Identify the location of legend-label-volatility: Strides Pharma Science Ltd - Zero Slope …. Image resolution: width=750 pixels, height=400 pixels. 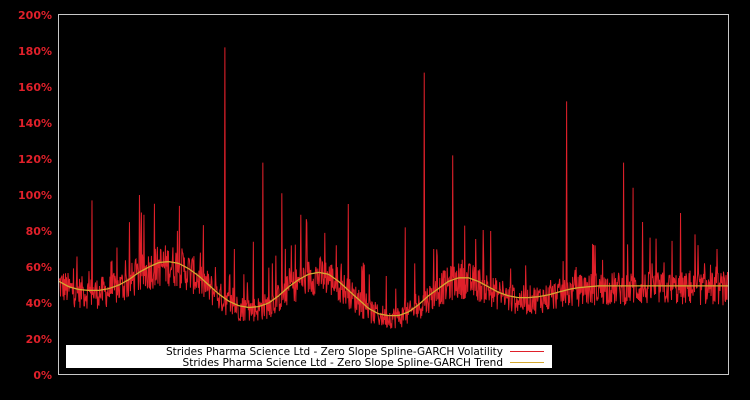
(334, 351).